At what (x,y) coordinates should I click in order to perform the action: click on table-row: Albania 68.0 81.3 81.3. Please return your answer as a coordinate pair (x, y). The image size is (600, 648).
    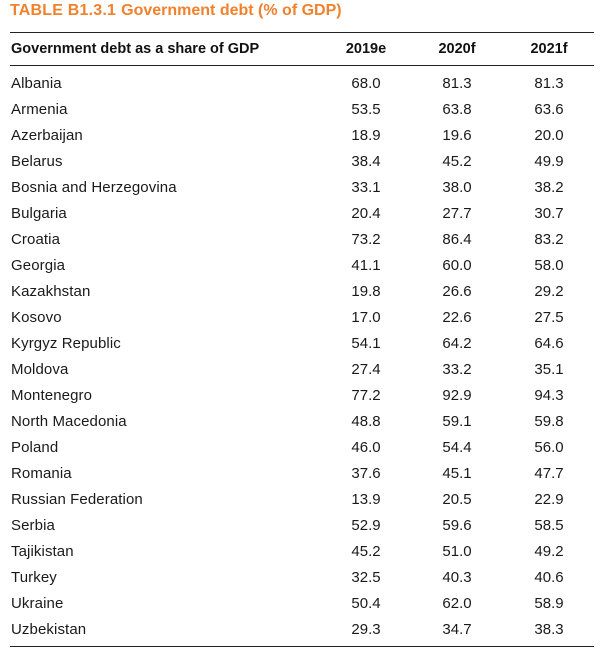
    Looking at the image, I should click on (302, 83).